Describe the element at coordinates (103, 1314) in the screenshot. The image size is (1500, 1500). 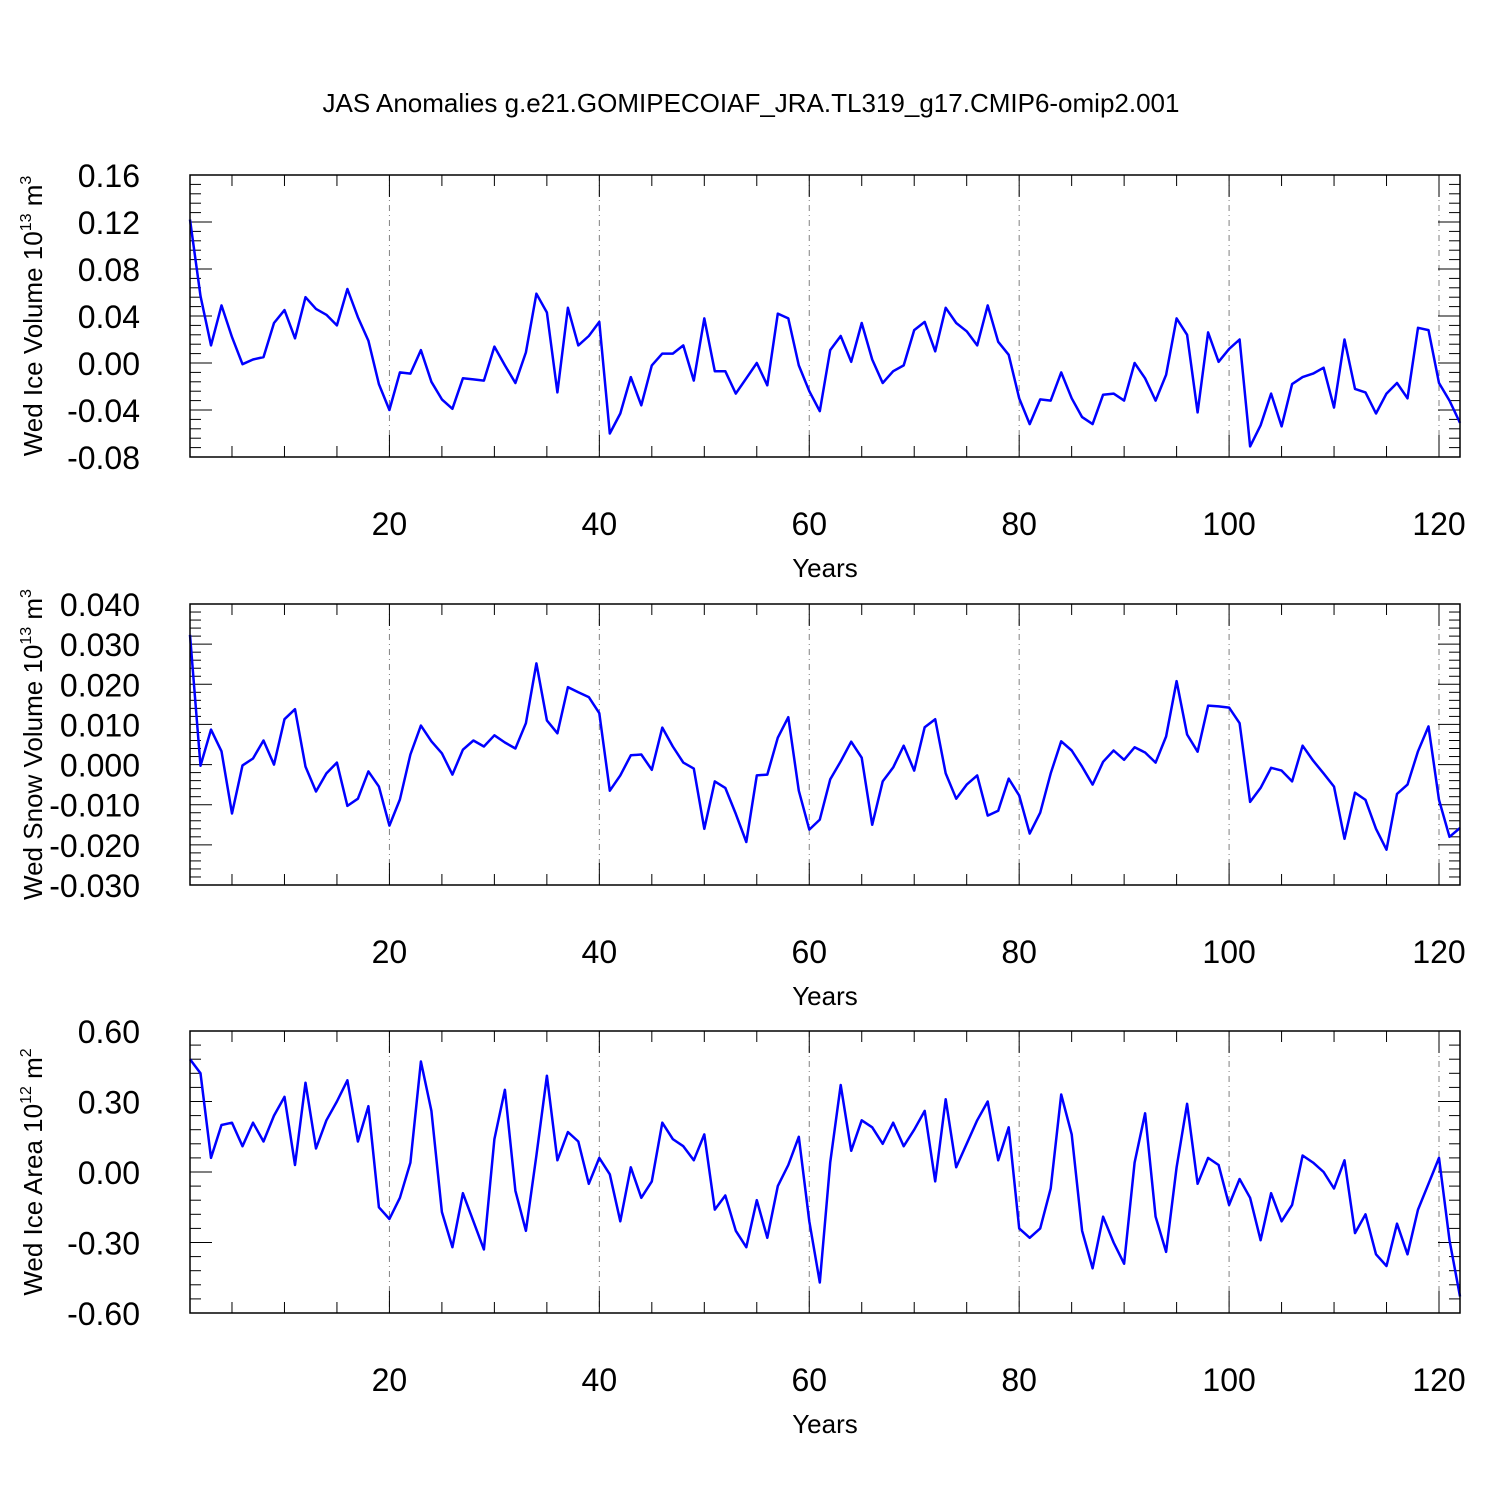
I see `y-tick-label: -0.60` at that location.